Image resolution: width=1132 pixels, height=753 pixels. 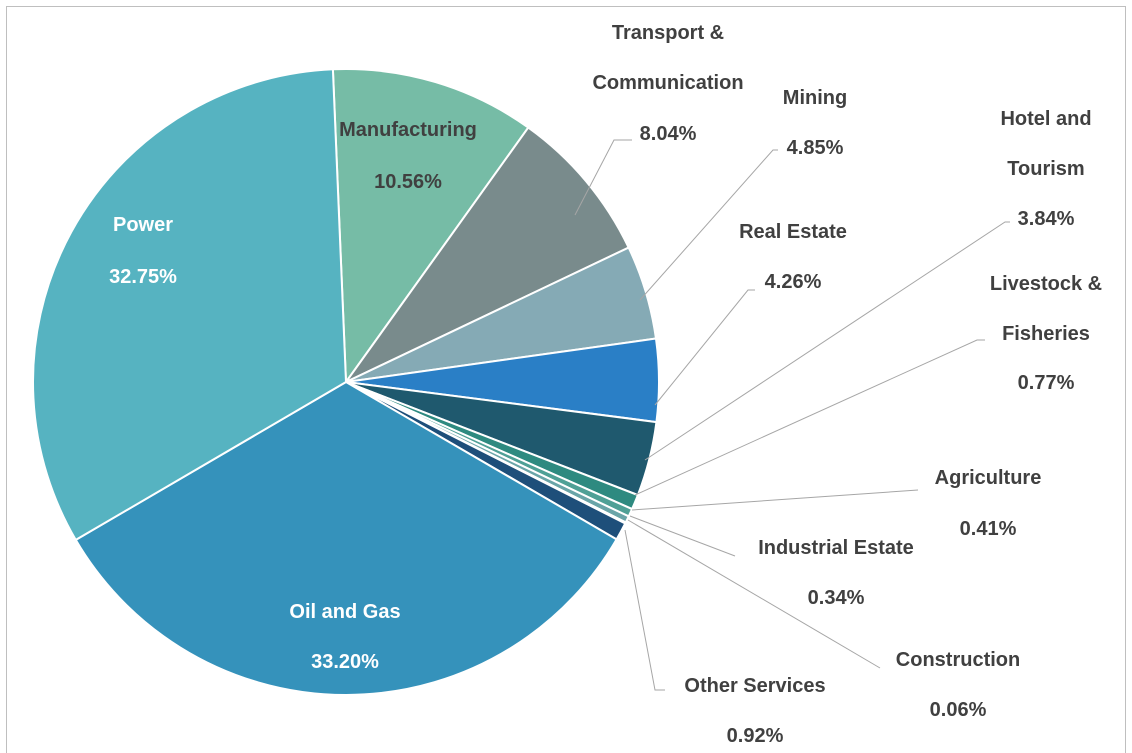 I want to click on category-label: Power, so click(x=143, y=225).